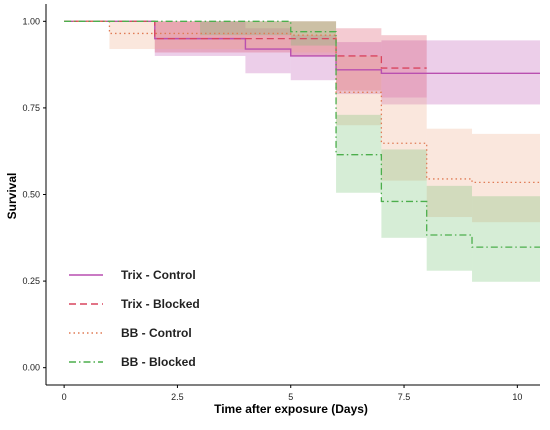 This screenshot has width=550, height=430. Describe the element at coordinates (158, 362) in the screenshot. I see `legend-label-3: BB - Blocked` at that location.